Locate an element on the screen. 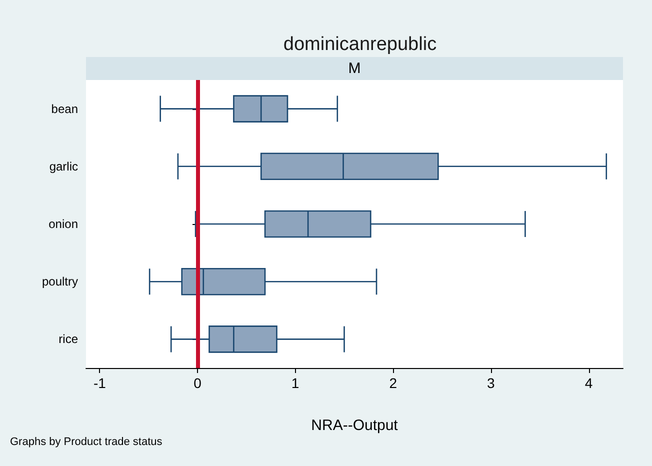  x-tick-label: 4 is located at coordinates (588, 383).